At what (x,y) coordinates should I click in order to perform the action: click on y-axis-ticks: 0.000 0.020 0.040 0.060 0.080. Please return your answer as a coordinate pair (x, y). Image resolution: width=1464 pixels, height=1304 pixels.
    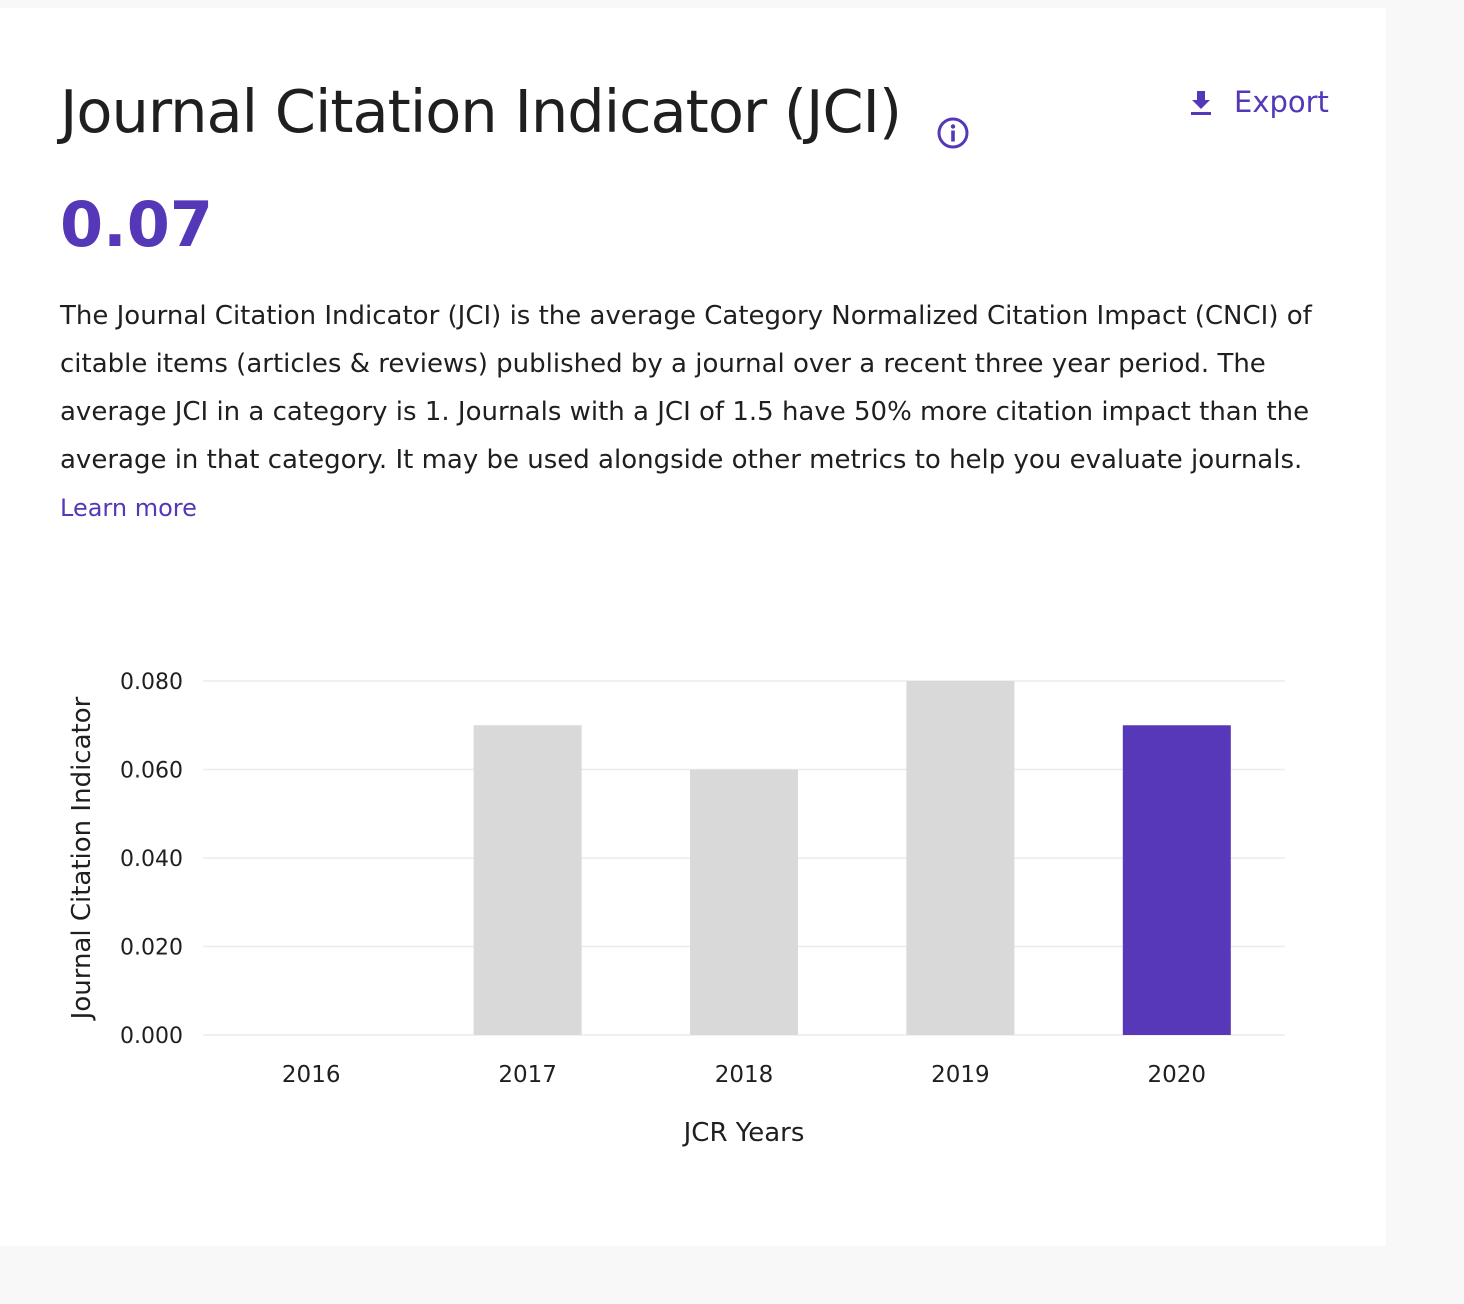
    Looking at the image, I should click on (151, 859).